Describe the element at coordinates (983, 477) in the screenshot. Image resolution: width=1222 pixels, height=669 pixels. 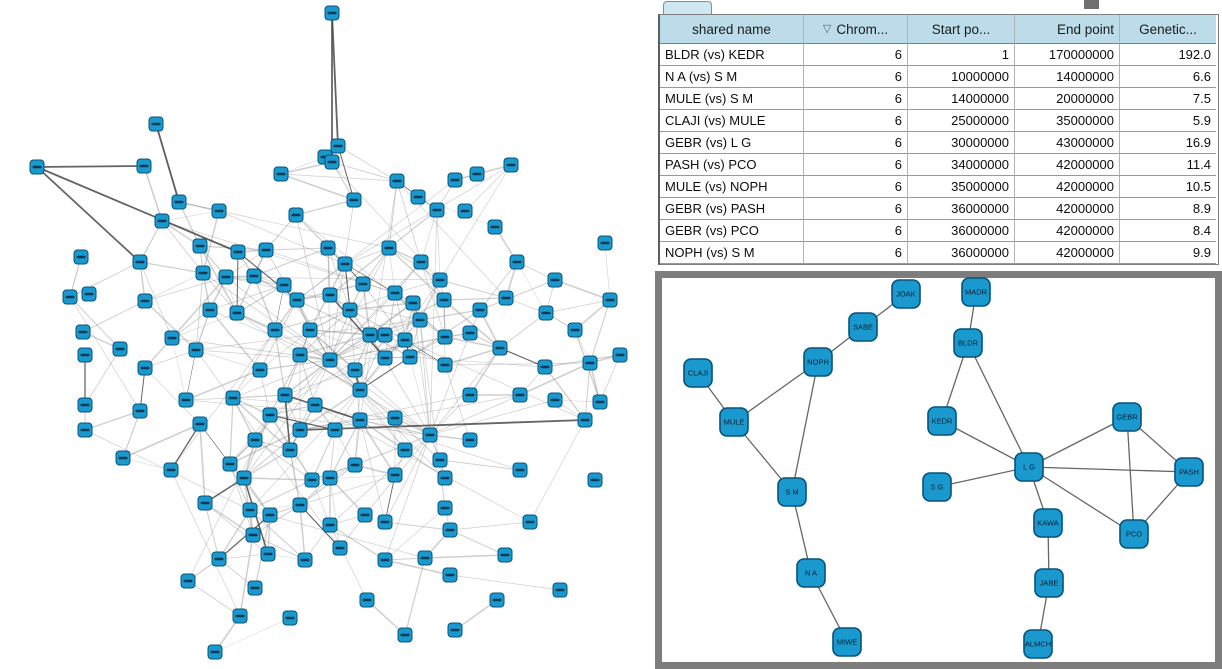
I see `graph-edge-S G-L G` at that location.